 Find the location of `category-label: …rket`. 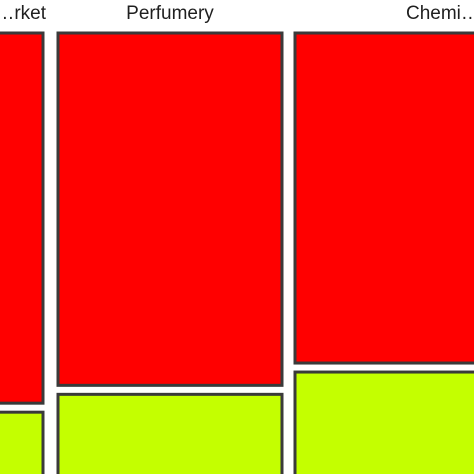

category-label: …rket is located at coordinates (23, 13).